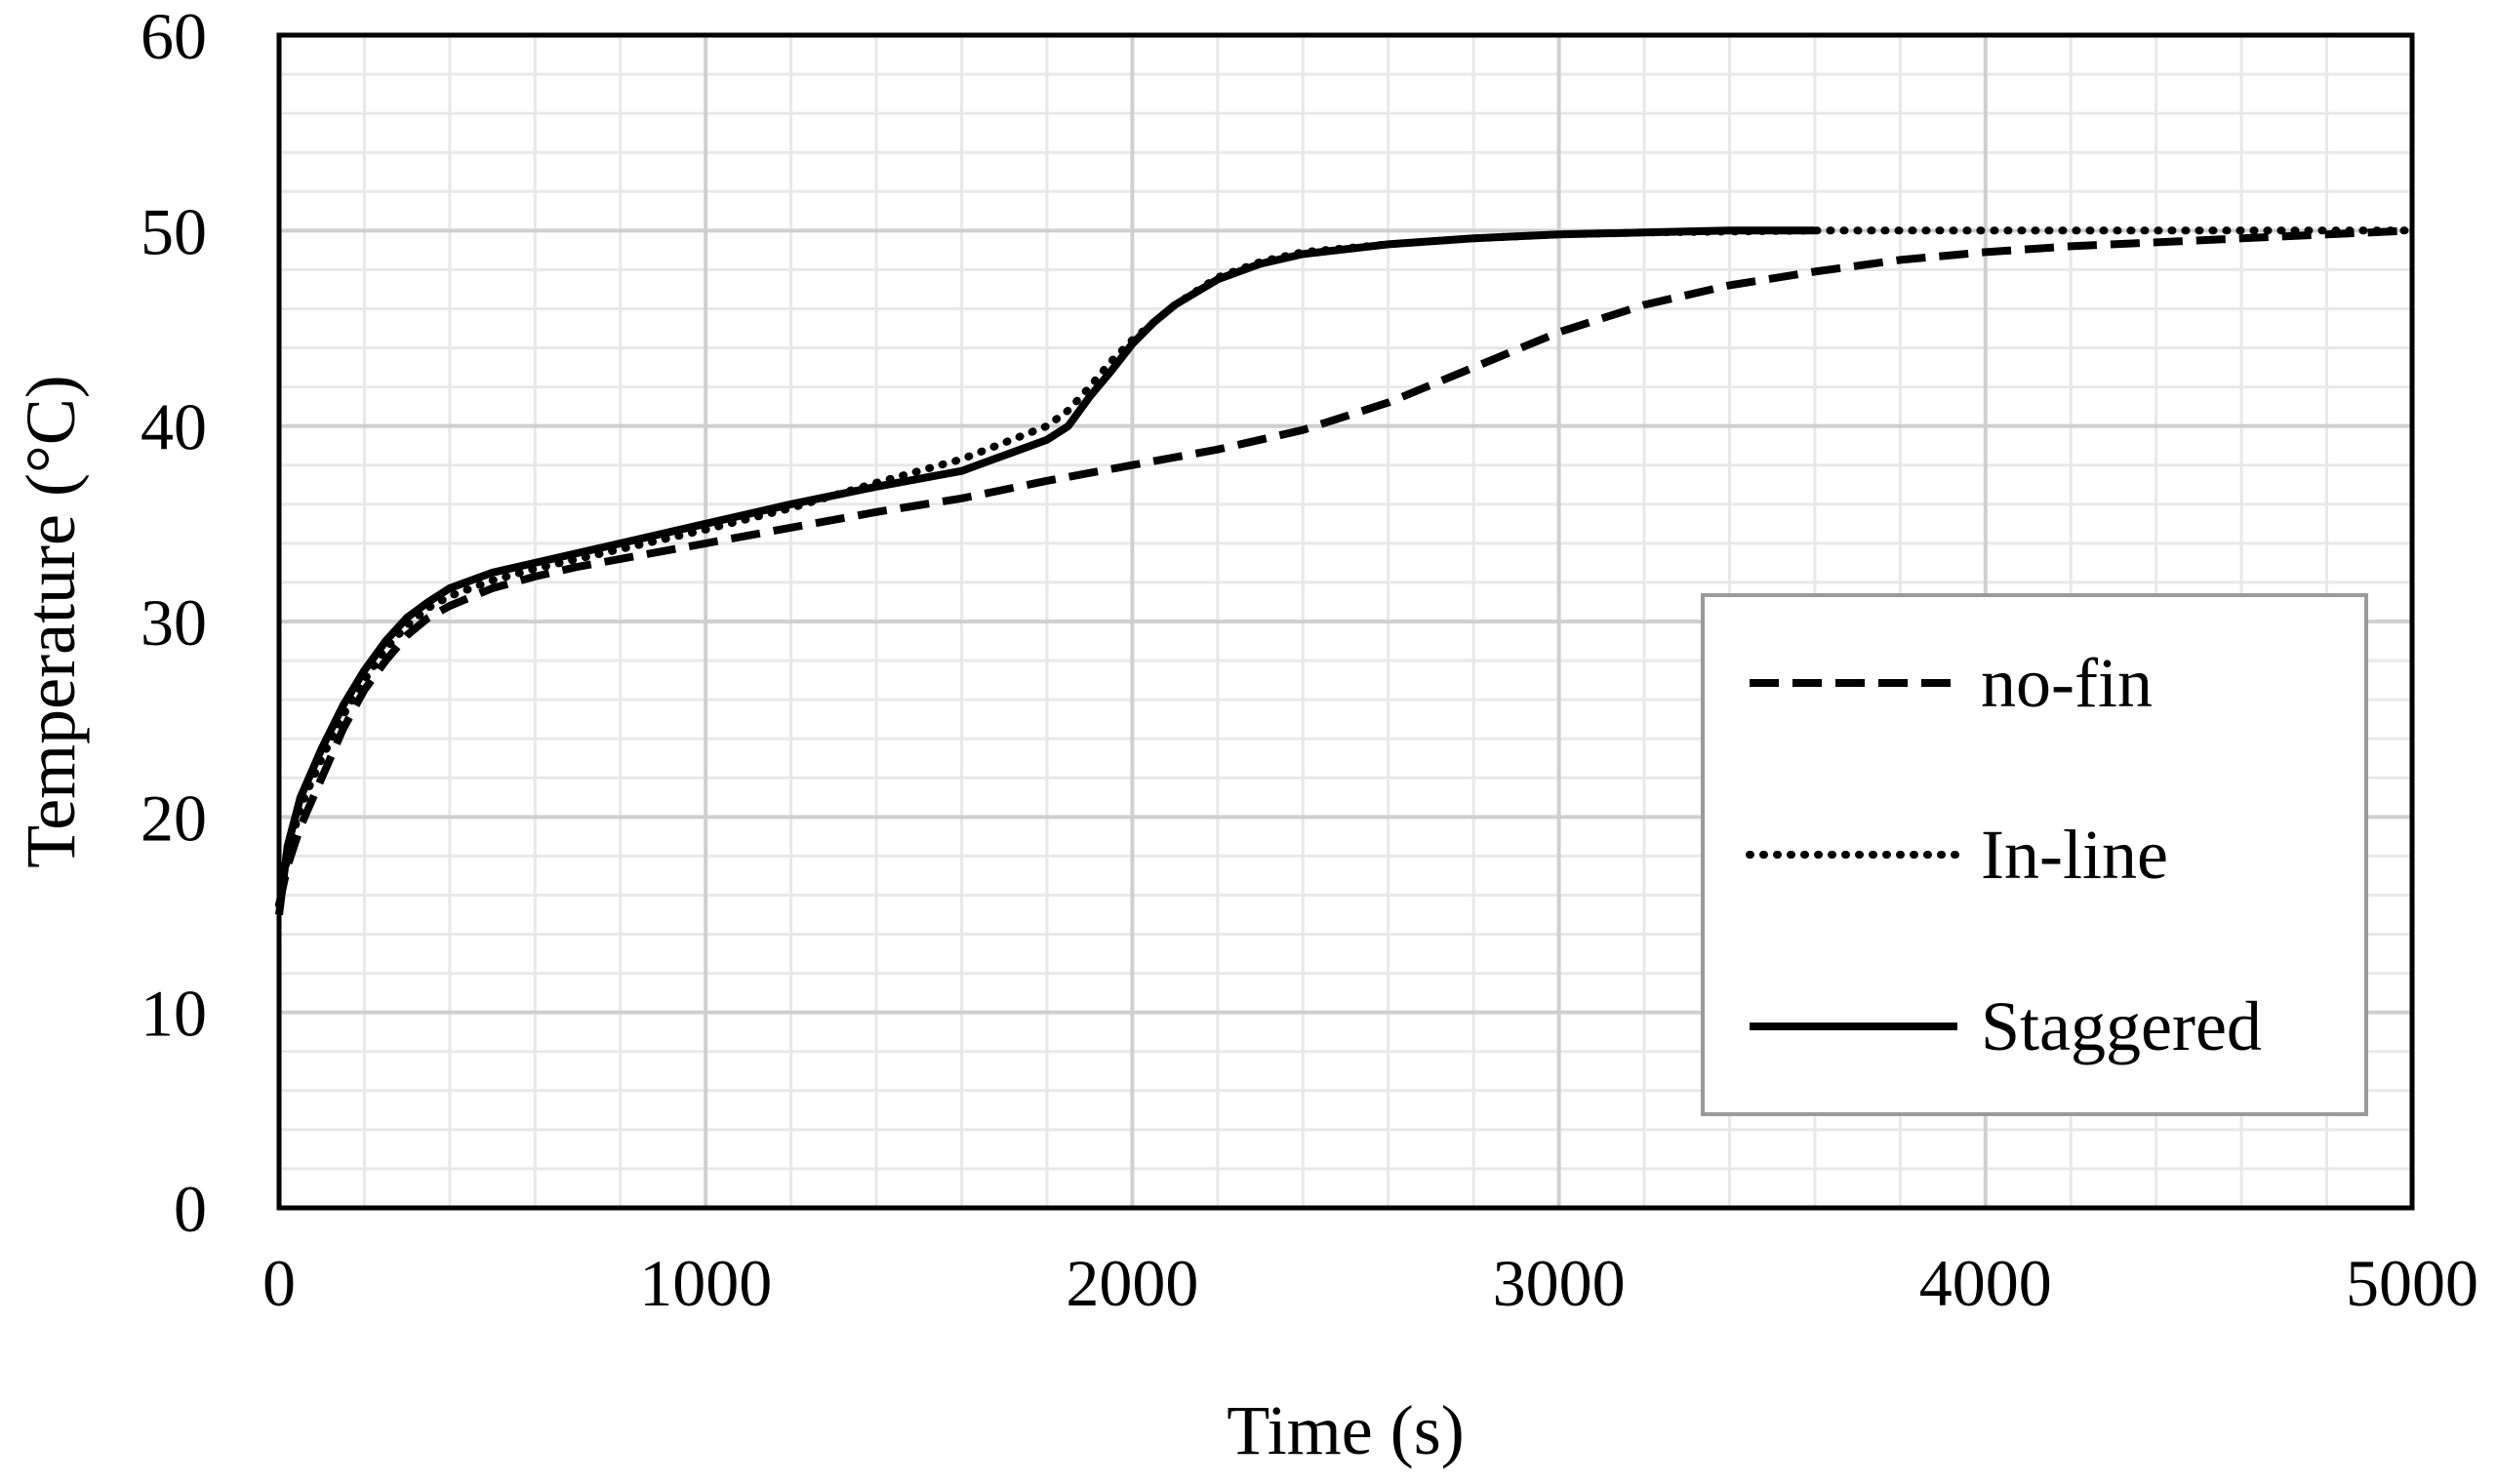 This screenshot has height=1484, width=2497. I want to click on y-tick-label: 20, so click(174, 818).